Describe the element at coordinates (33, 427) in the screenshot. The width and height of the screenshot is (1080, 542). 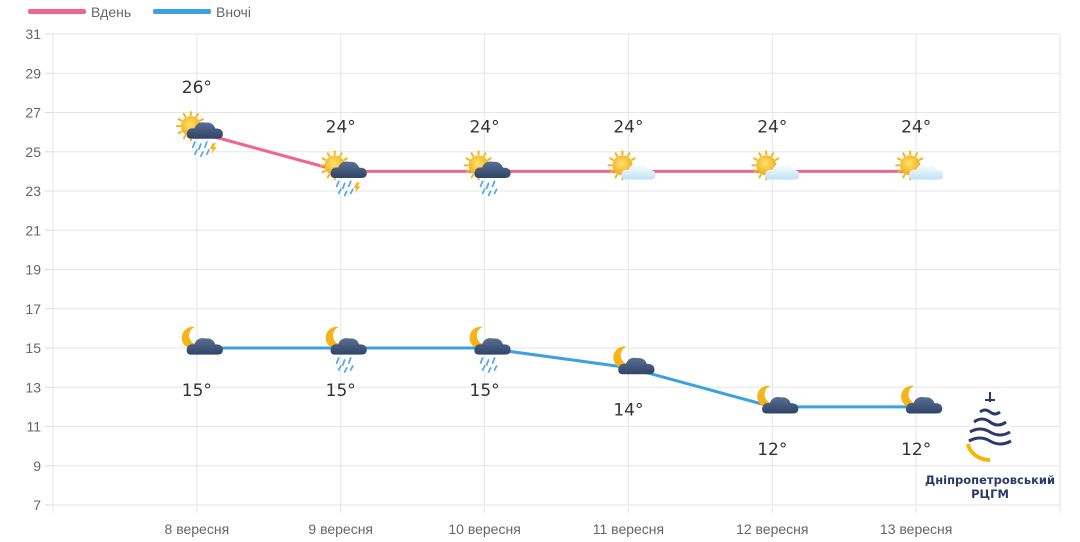
I see `y-tick-label: 11` at that location.